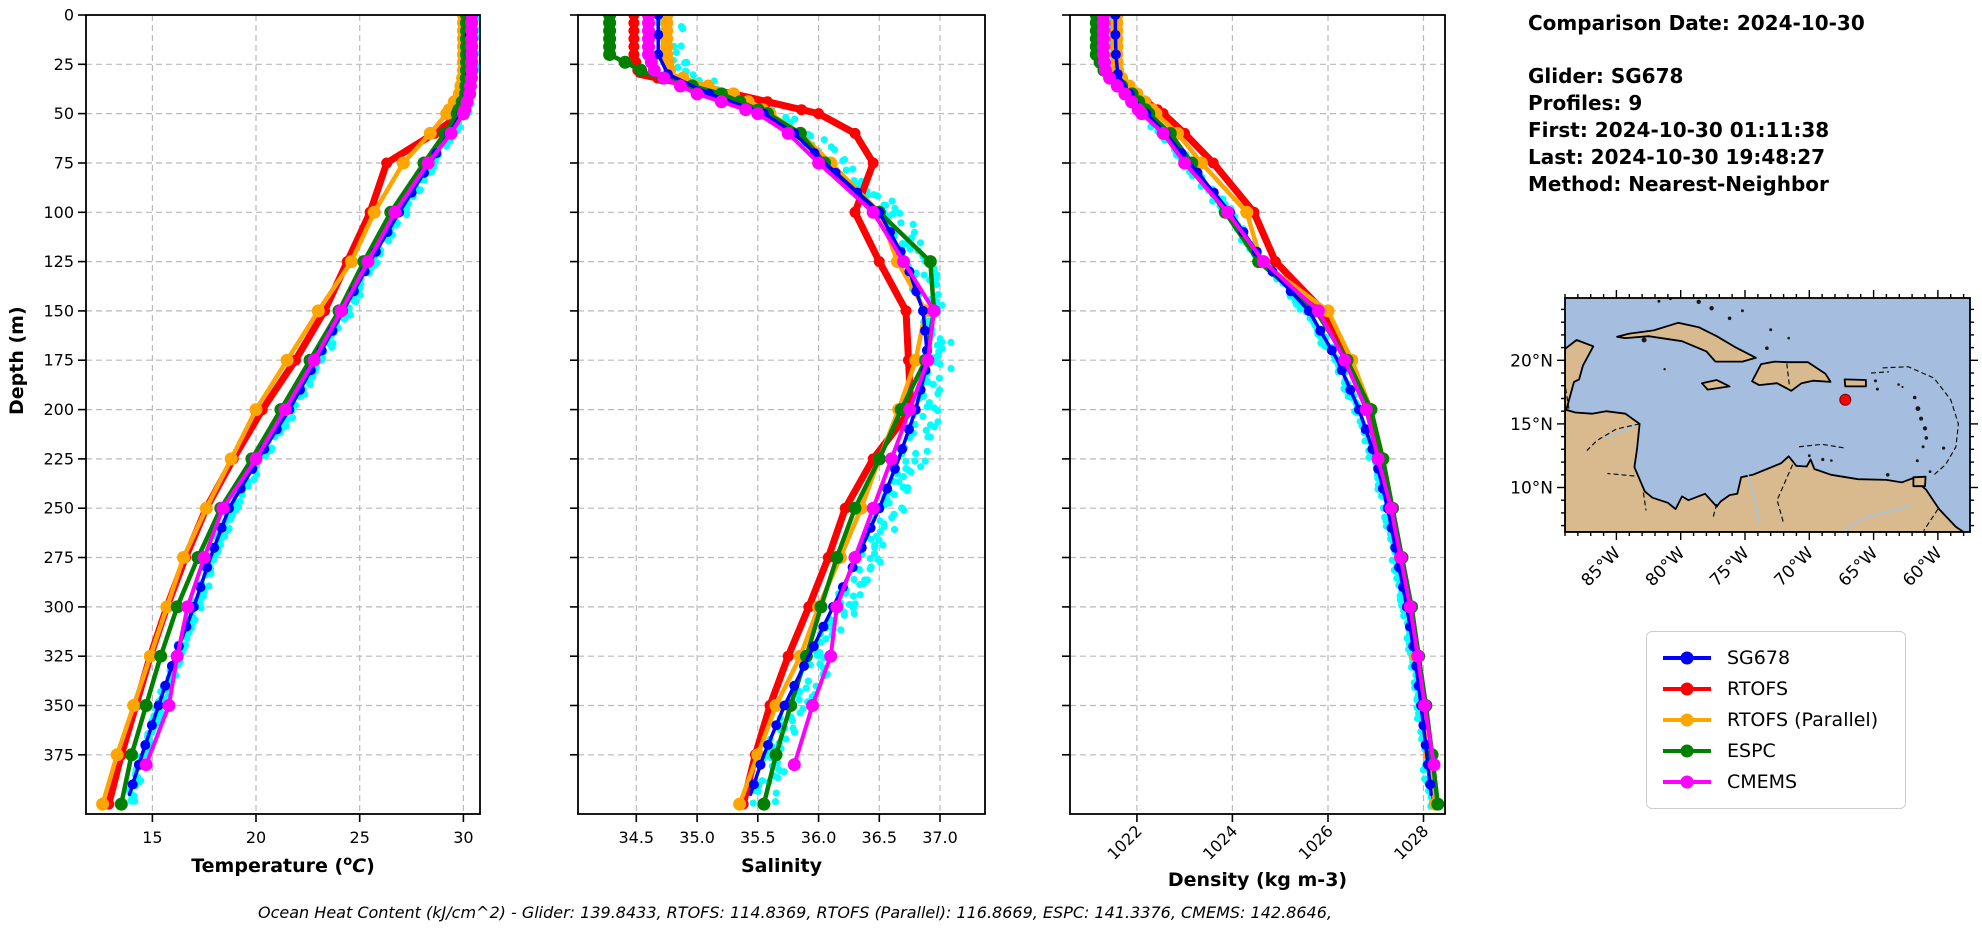 Image resolution: width=1982 pixels, height=934 pixels. Describe the element at coordinates (1679, 130) in the screenshot. I see `first-profile-time: First: 2024-10-30 01:11:38` at that location.